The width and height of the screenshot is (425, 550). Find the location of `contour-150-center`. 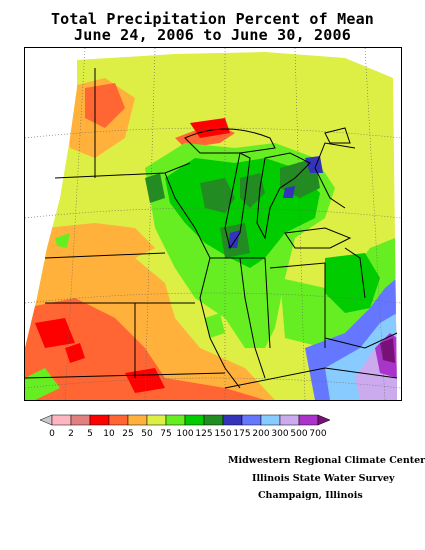

contour-150-center is located at coordinates (217, 195).